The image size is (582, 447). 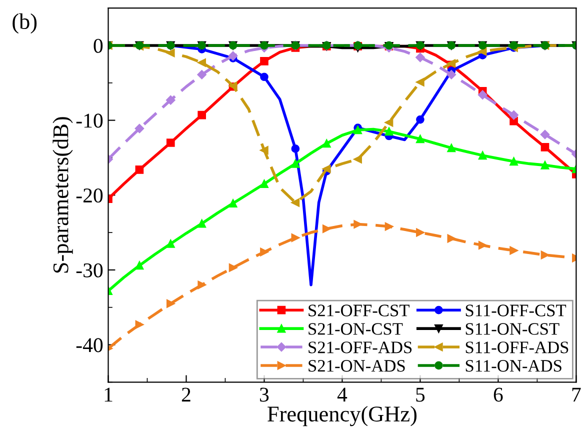 I want to click on legend-label: S11-OFF-ADS, so click(x=517, y=348).